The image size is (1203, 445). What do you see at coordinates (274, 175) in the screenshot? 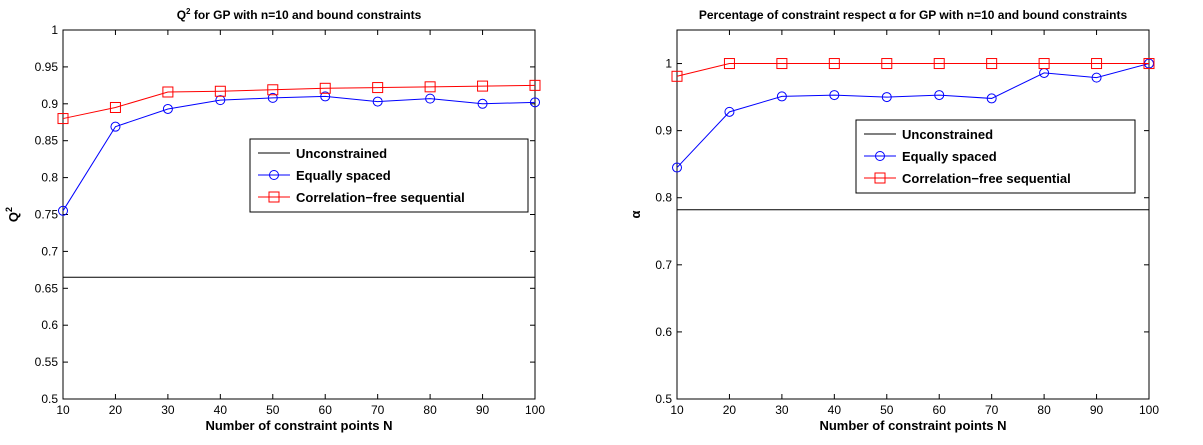
I see `legend-marker-circle` at bounding box center [274, 175].